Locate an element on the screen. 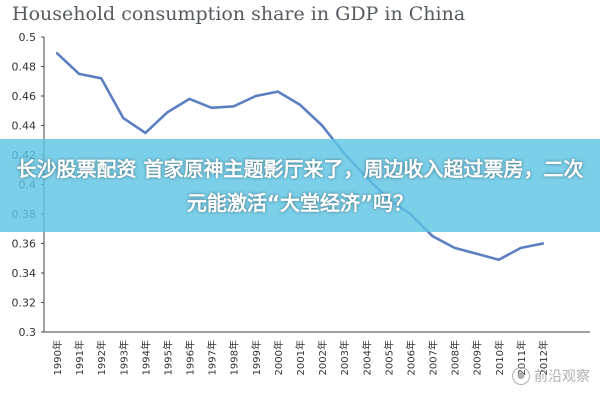  x-tick-label: 1996年 is located at coordinates (190, 357).